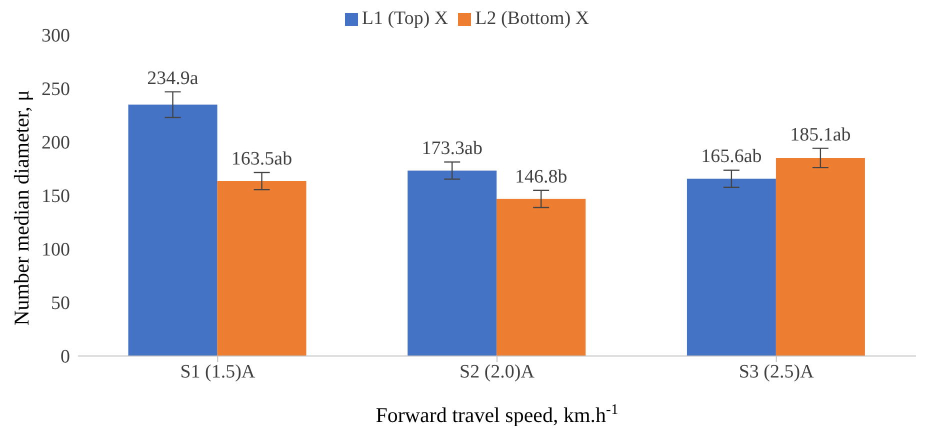  Describe the element at coordinates (497, 371) in the screenshot. I see `x-tick-label: S2 (2.0)A` at that location.